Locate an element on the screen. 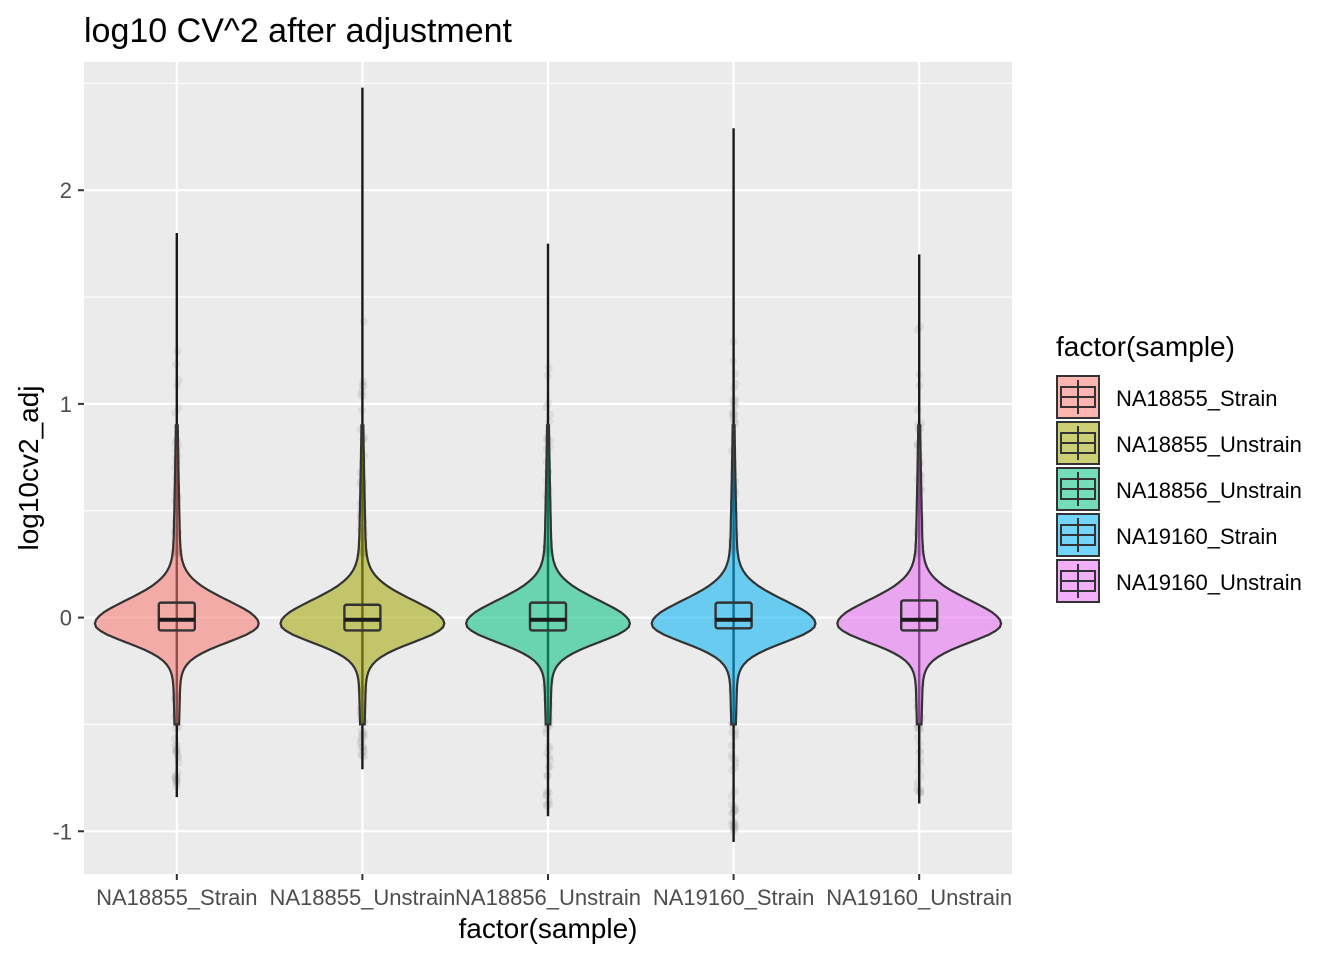 Image resolution: width=1344 pixels, height=960 pixels. y-axis-title: log10cv2_adj is located at coordinates (28, 467).